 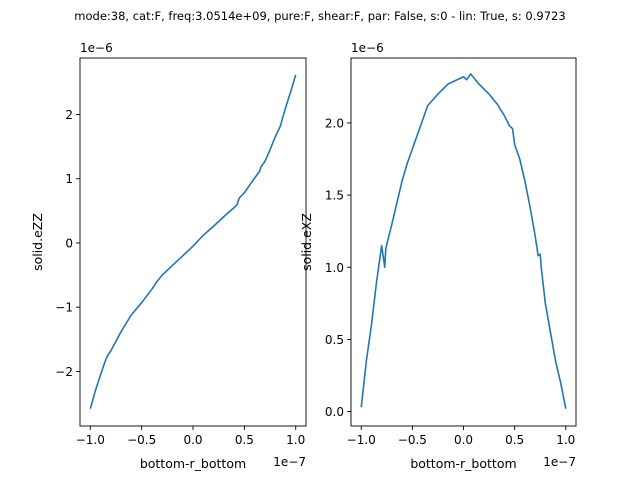 I want to click on y-axis-label: solid.eXZ, so click(x=306, y=242).